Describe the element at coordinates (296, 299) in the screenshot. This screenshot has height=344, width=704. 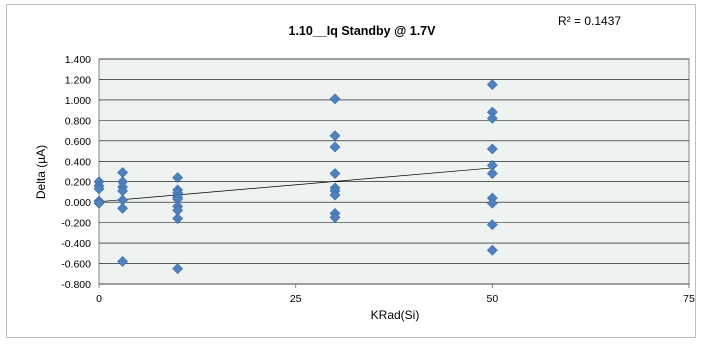
I see `x-tick-label: 25` at that location.